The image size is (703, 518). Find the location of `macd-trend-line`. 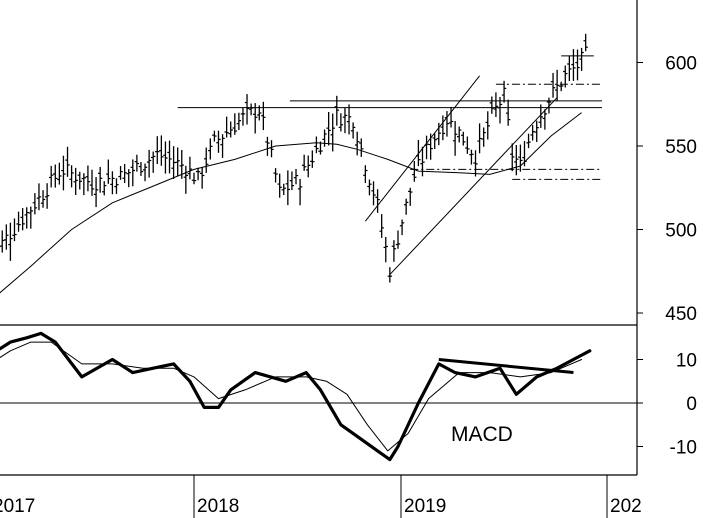

macd-trend-line is located at coordinates (506, 366).